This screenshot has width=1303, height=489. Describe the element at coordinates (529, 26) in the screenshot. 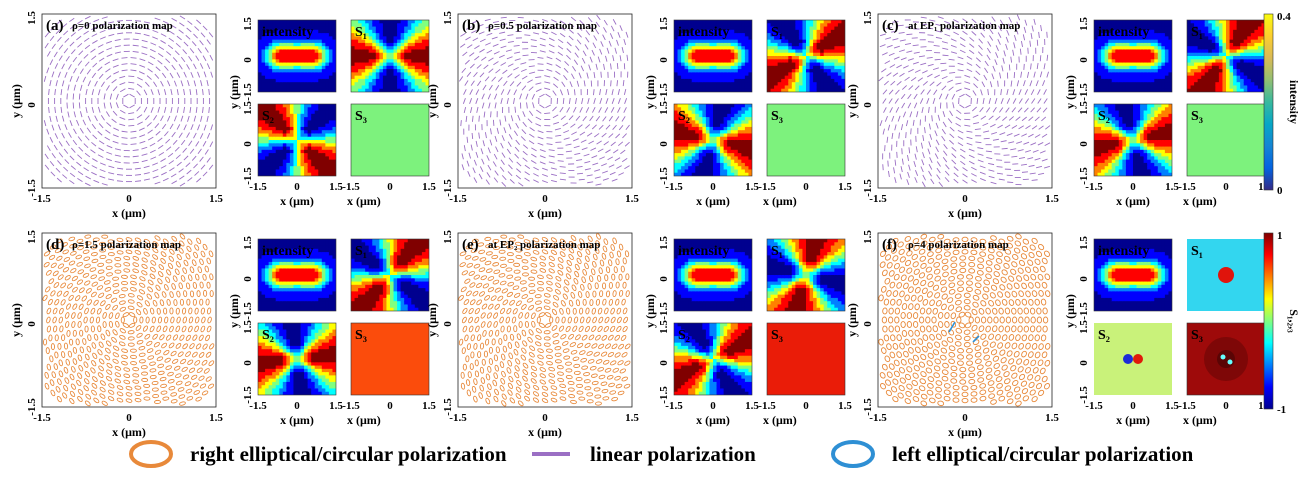

I see `panel-title: (b) ρ=0.5 polarization map` at that location.